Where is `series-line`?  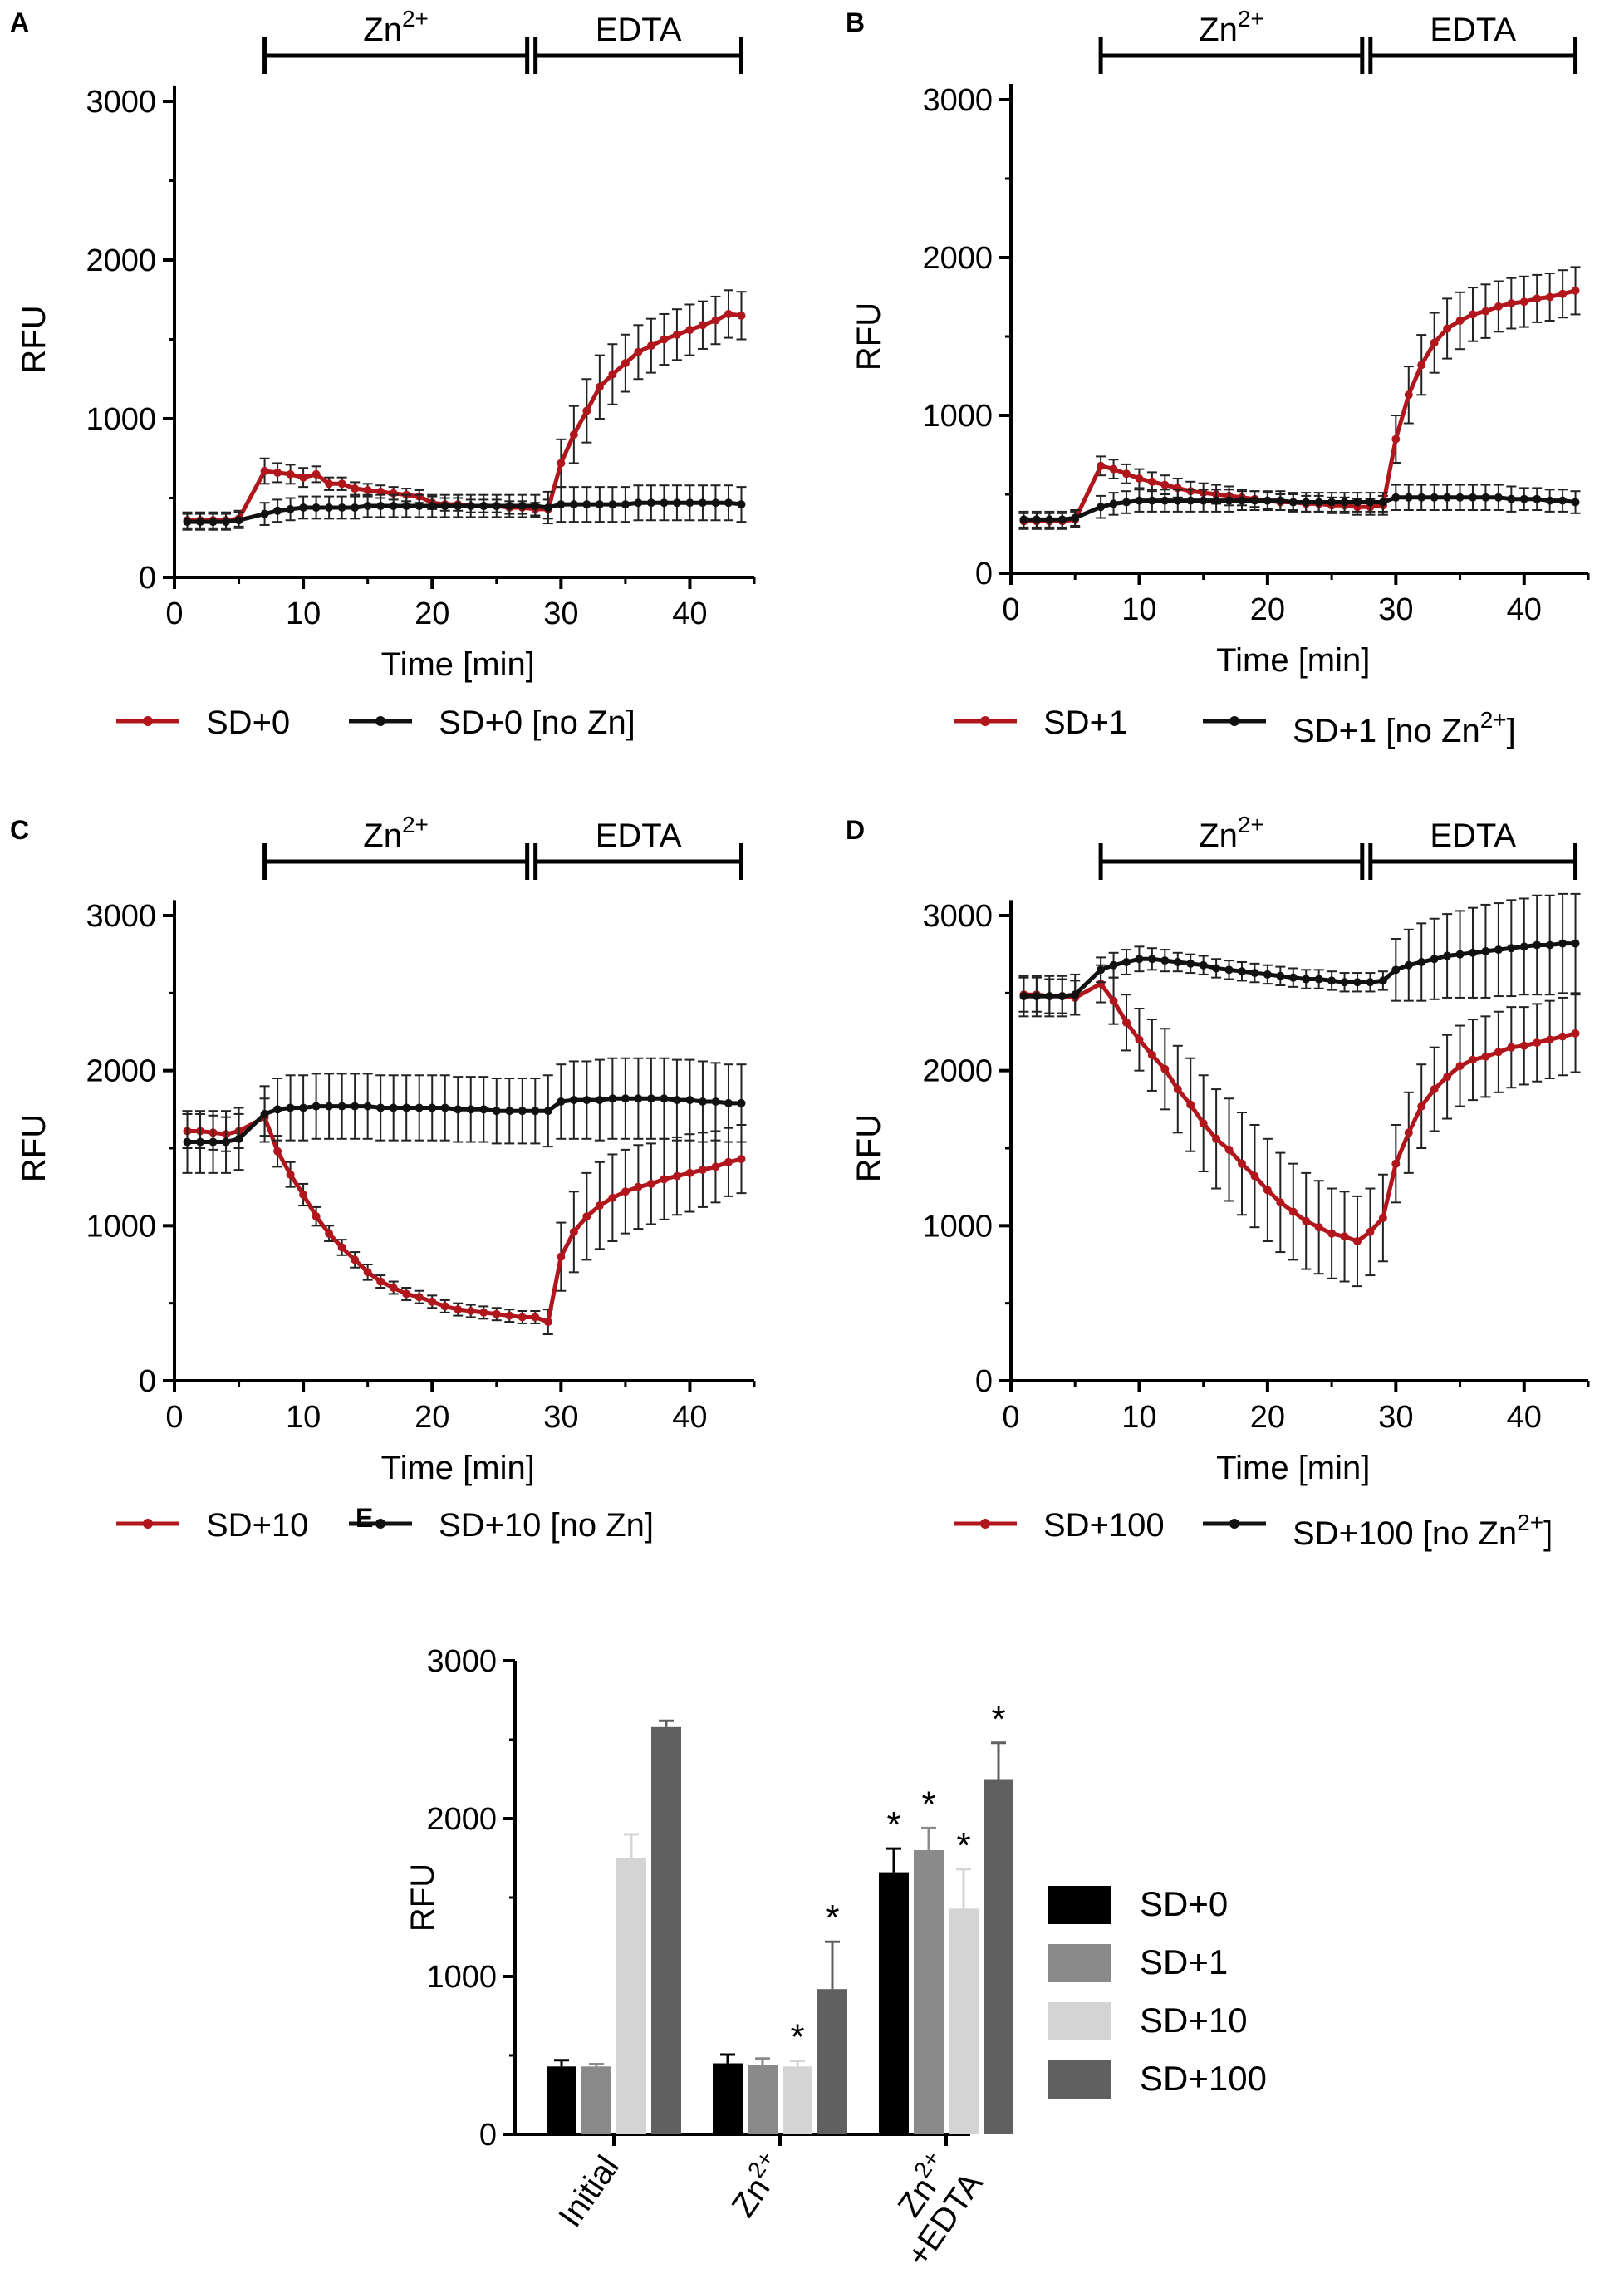 series-line is located at coordinates (464, 512).